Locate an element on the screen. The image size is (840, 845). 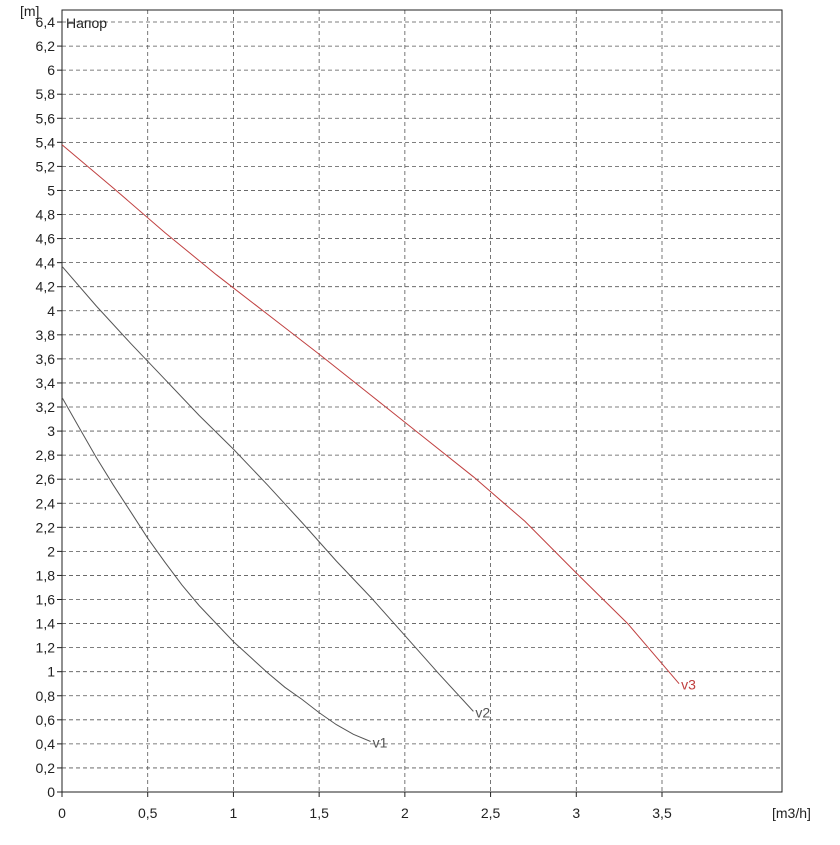
x-tick-label: 0 is located at coordinates (62, 813).